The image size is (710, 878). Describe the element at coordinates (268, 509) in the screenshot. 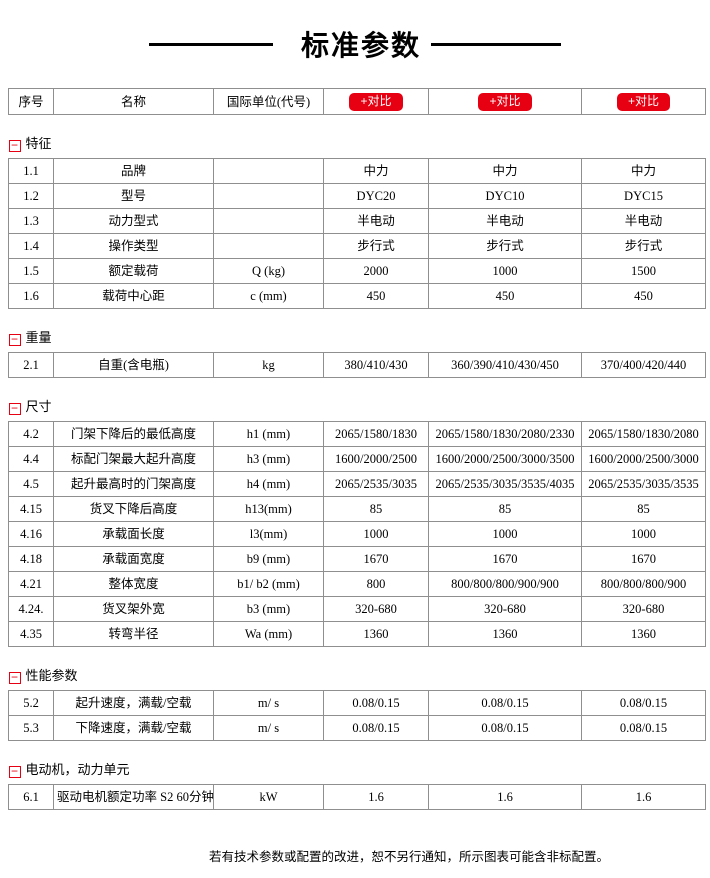

I see `unit: h13(mm)` at that location.